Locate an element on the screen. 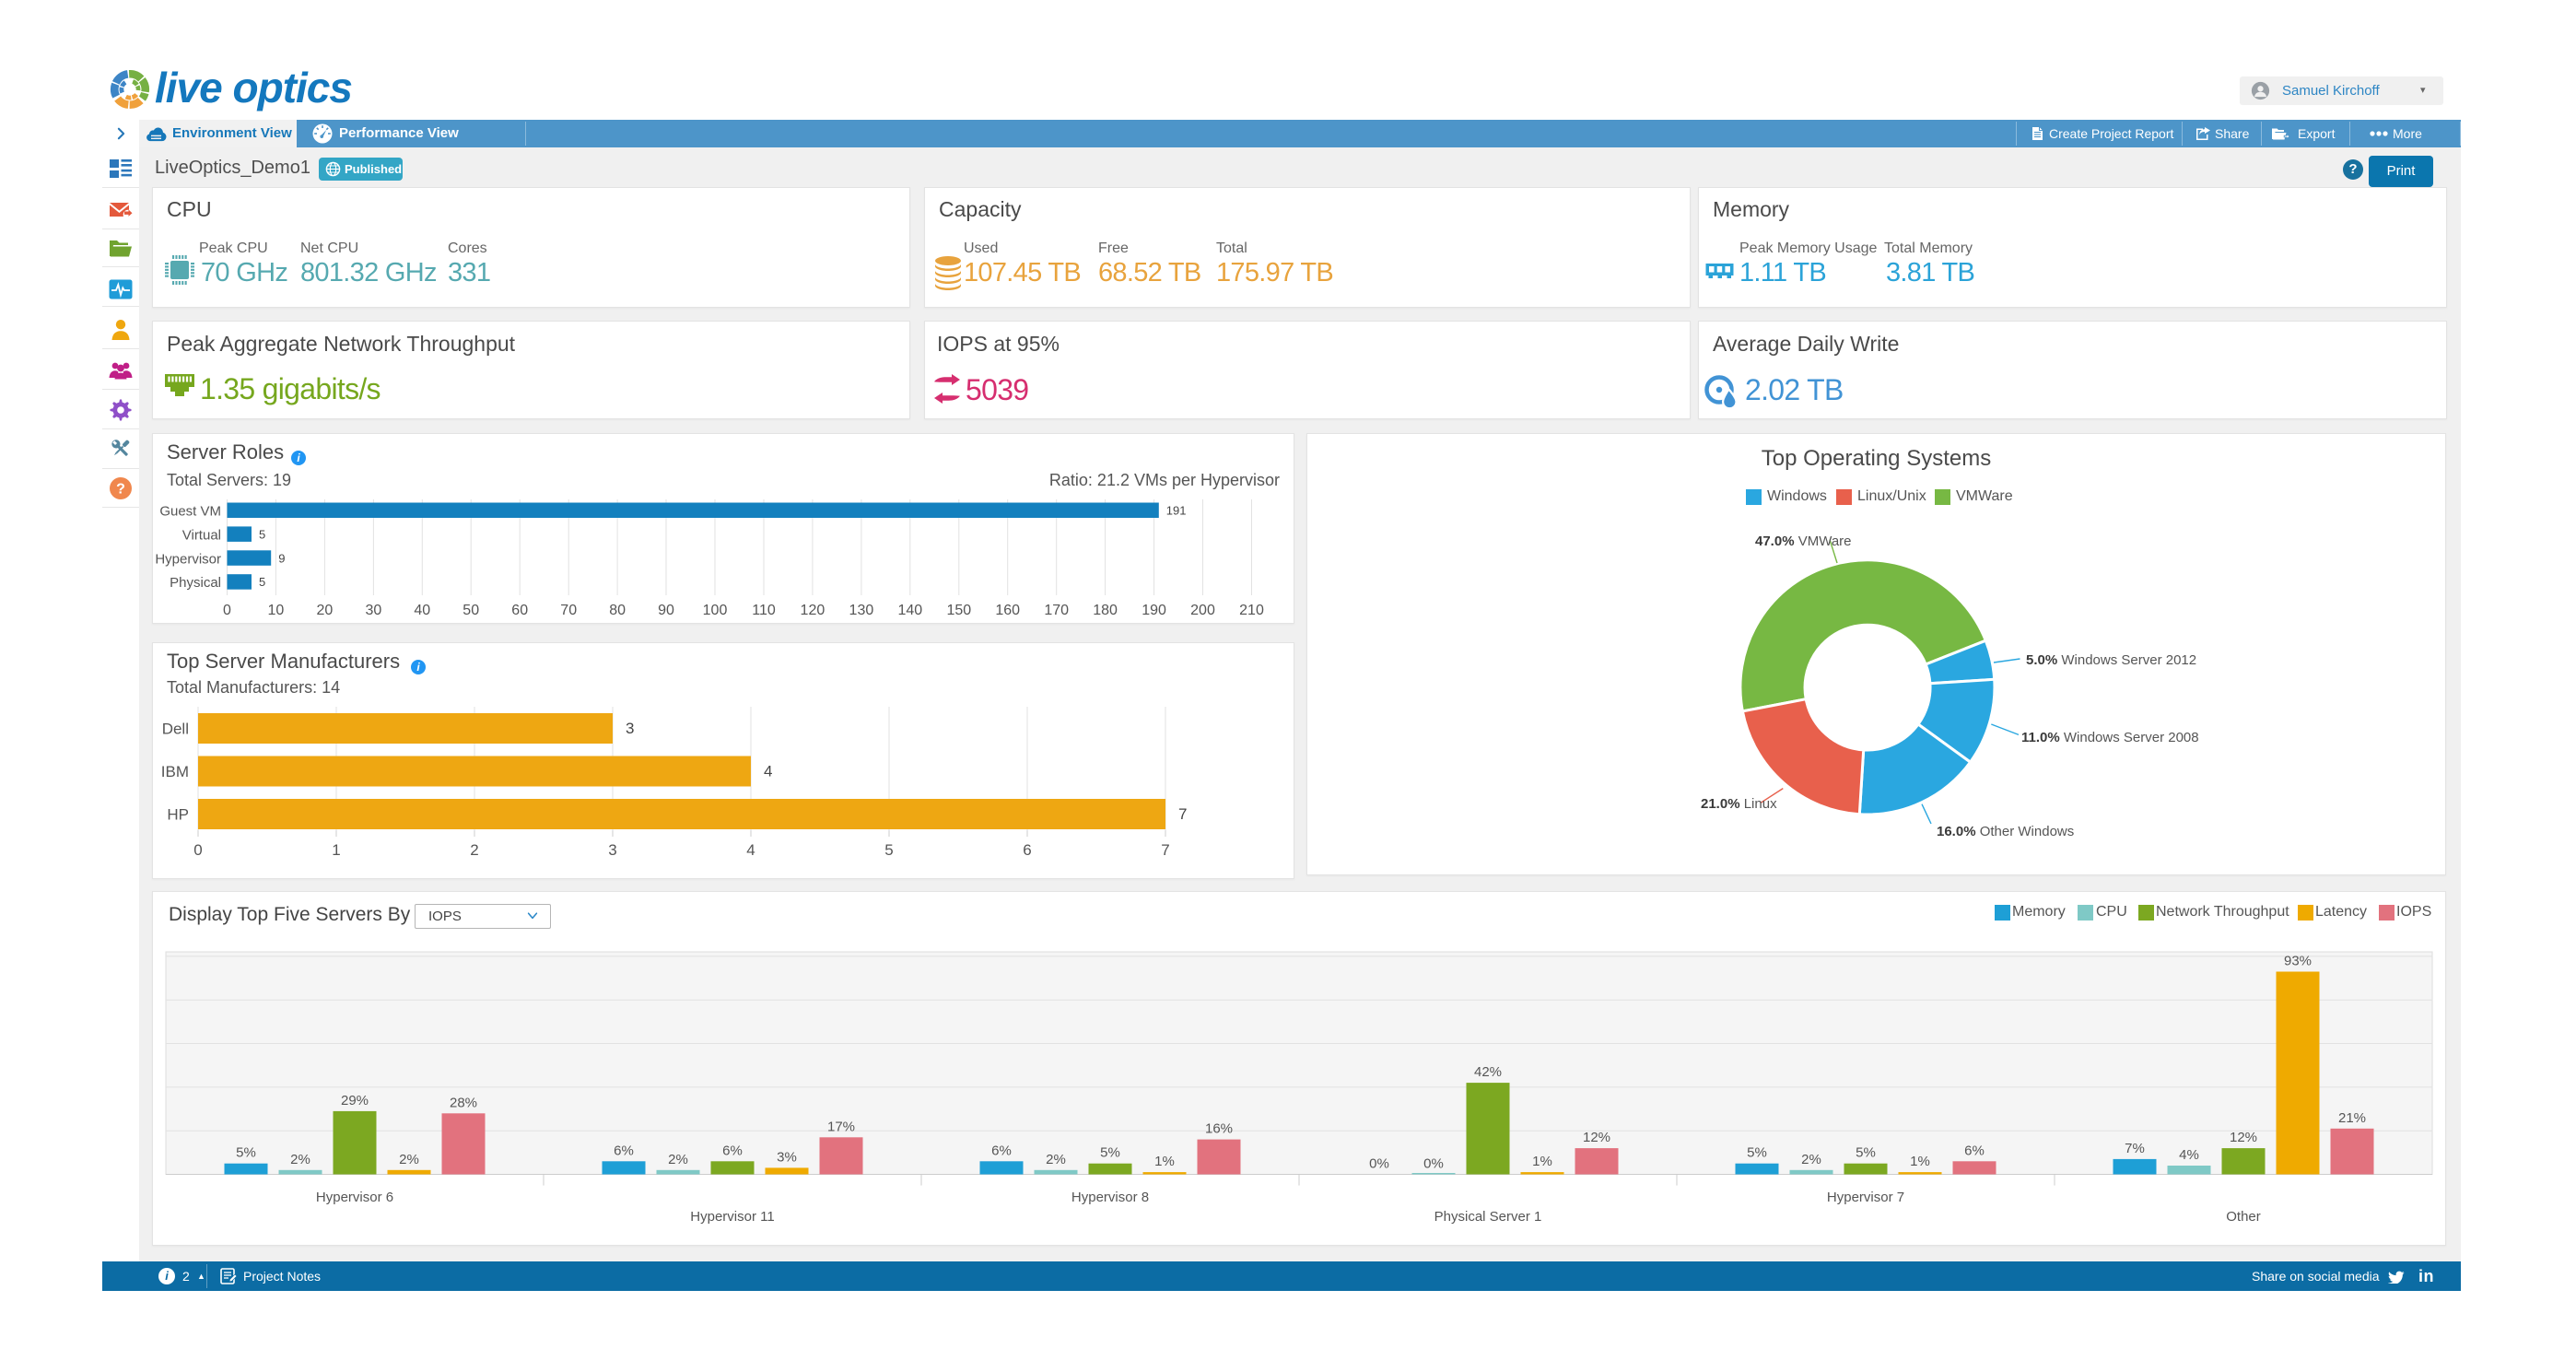 This screenshot has width=2576, height=1372. svg-text: HP is located at coordinates (178, 815).